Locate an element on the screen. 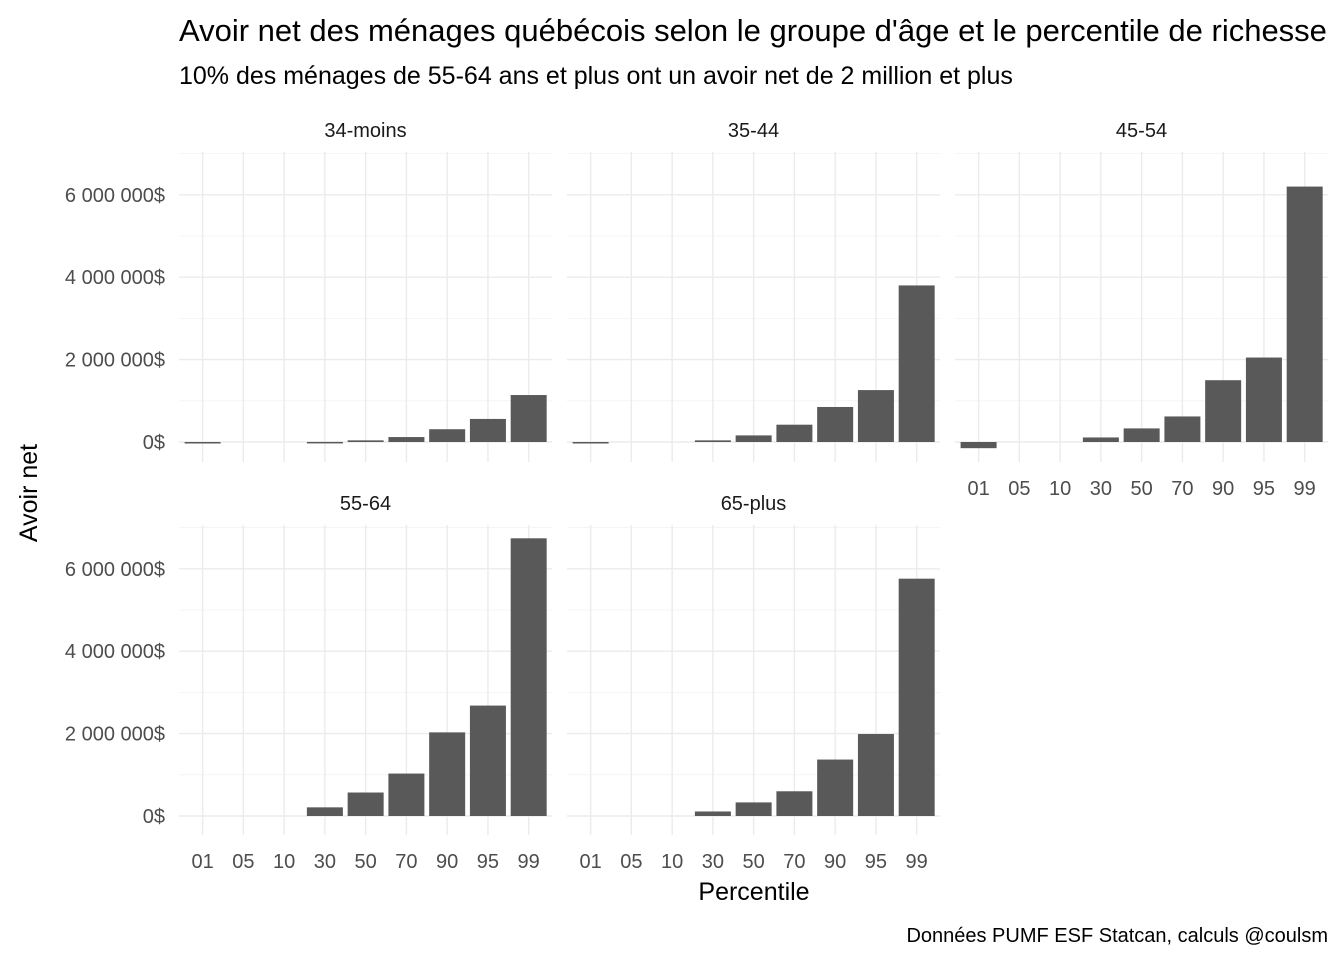 The width and height of the screenshot is (1344, 960). y-axis-title: Avoir net is located at coordinates (29, 493).